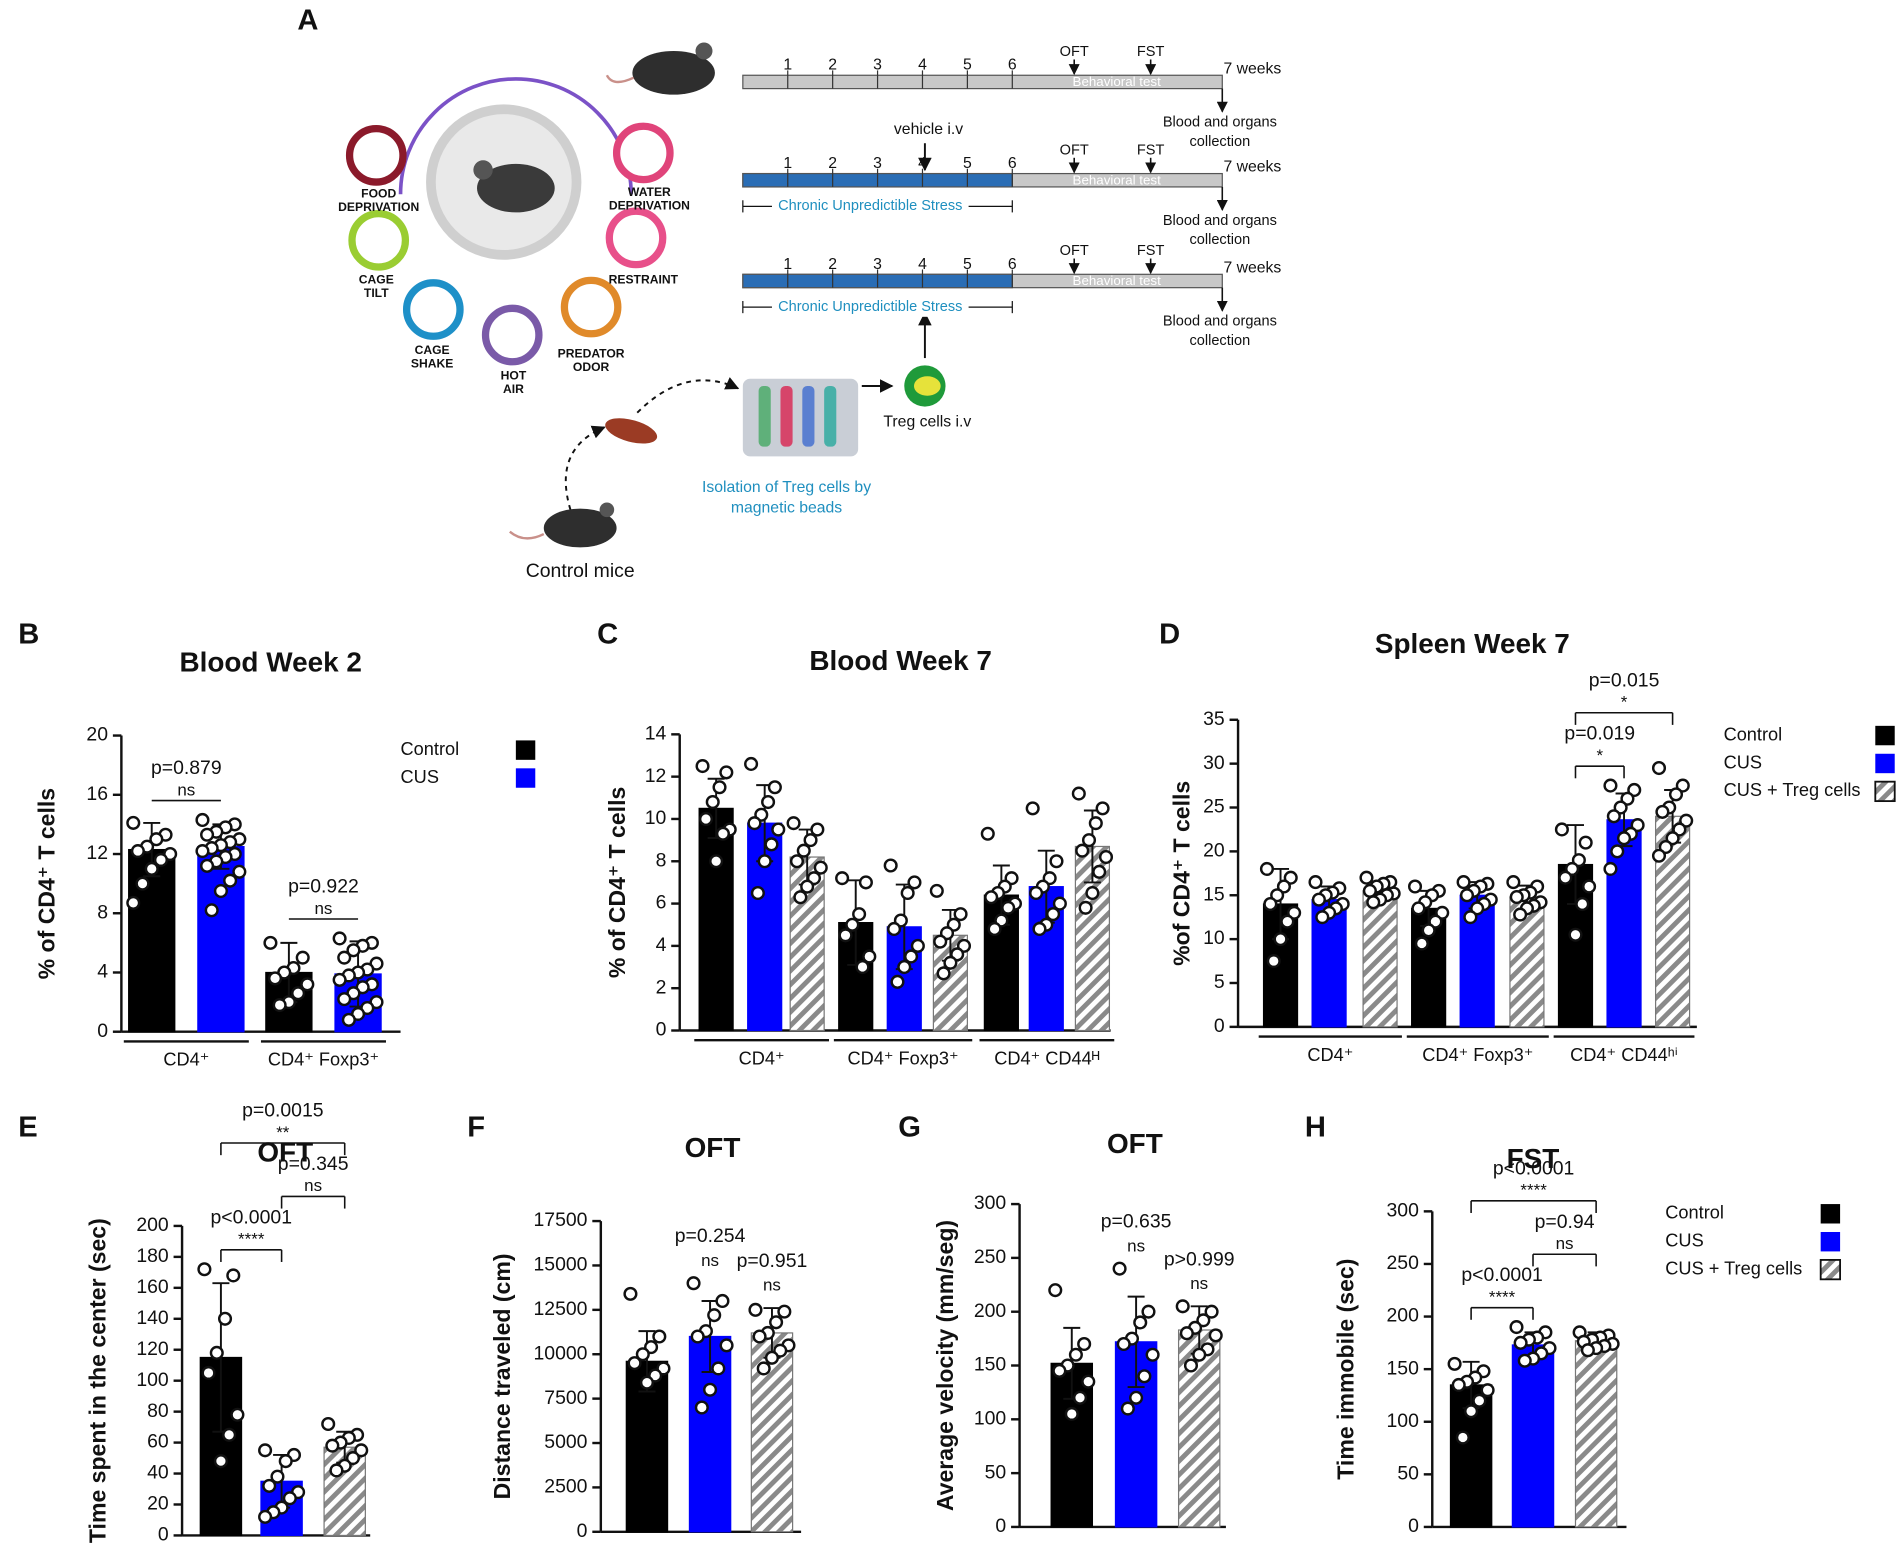 The height and width of the screenshot is (1567, 1902). I want to click on icon-tilt, so click(379, 240).